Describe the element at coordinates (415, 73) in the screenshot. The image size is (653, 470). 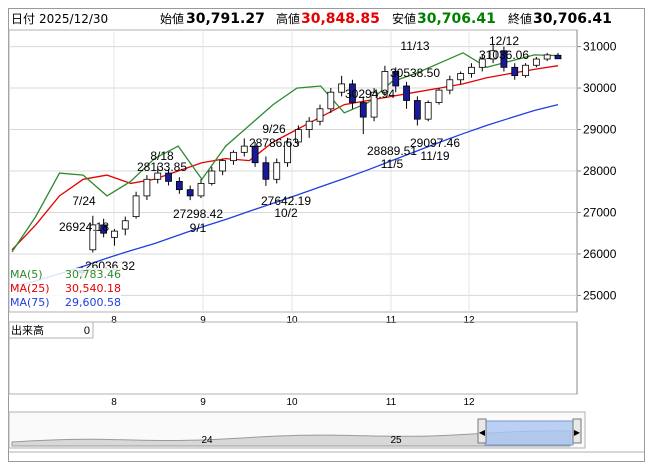
I see `annotation-value: 30538.50` at that location.